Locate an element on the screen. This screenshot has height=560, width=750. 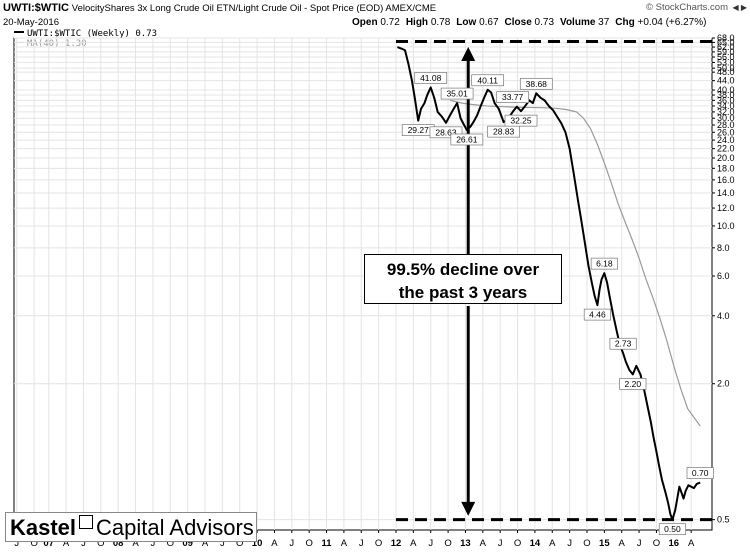
x-tick-label: 16 is located at coordinates (674, 543).